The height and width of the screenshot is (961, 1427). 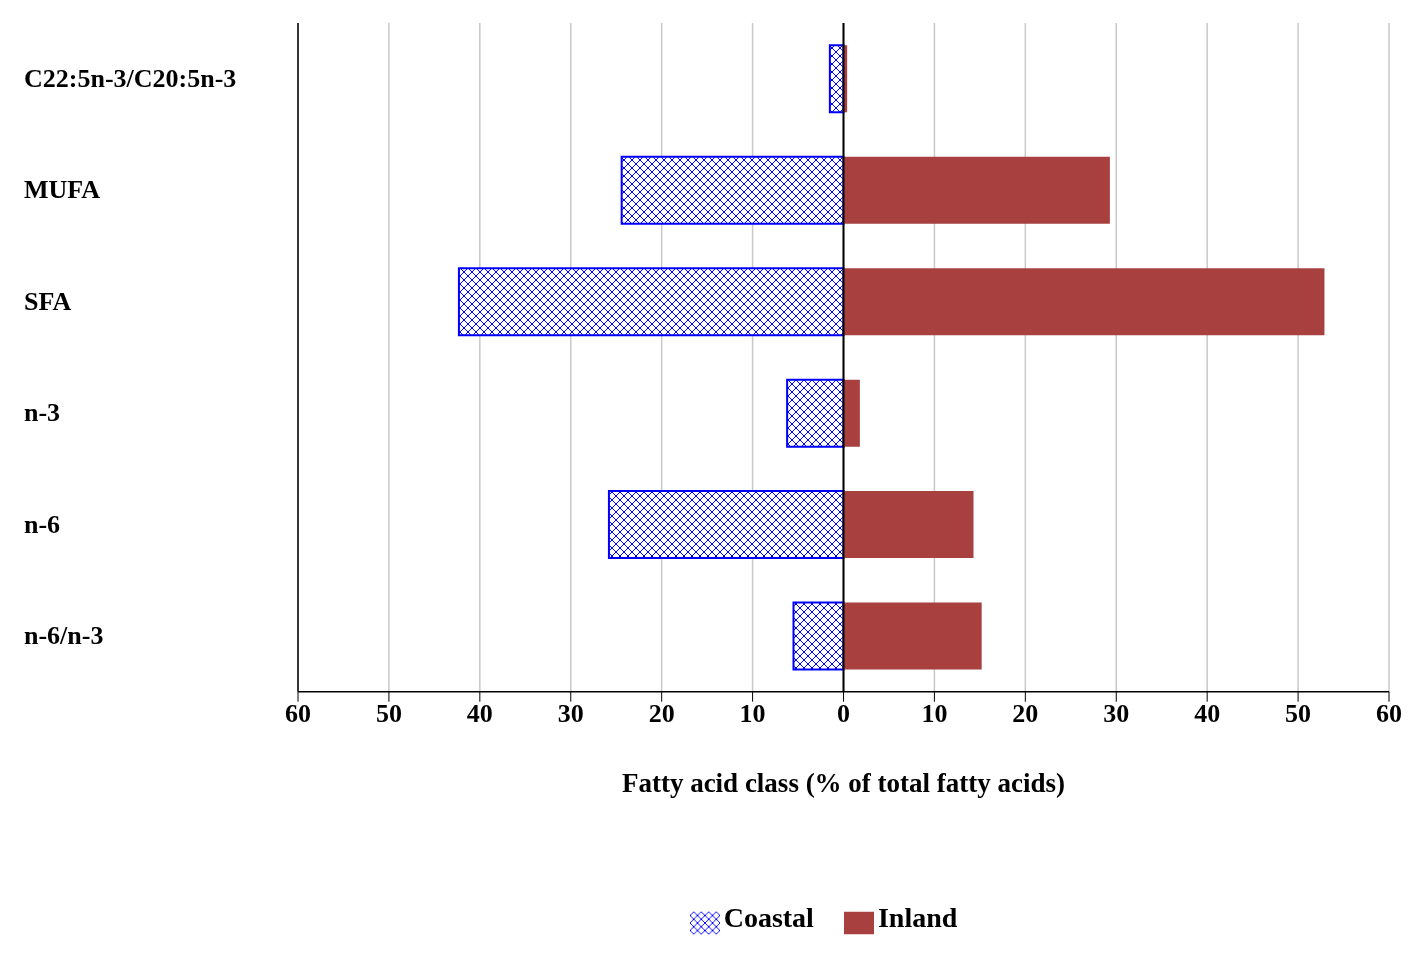 What do you see at coordinates (130, 78) in the screenshot?
I see `y-tick-label: C22:5n-3/C20:5n-3` at bounding box center [130, 78].